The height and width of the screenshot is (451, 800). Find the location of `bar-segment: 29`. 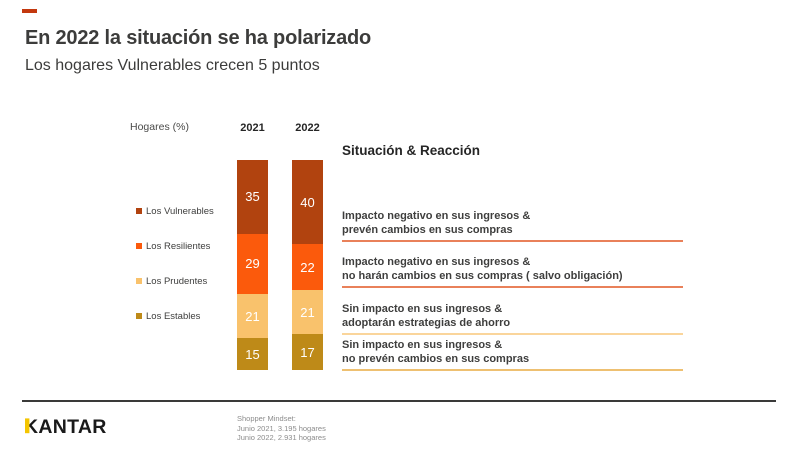

bar-segment: 29 is located at coordinates (252, 264).